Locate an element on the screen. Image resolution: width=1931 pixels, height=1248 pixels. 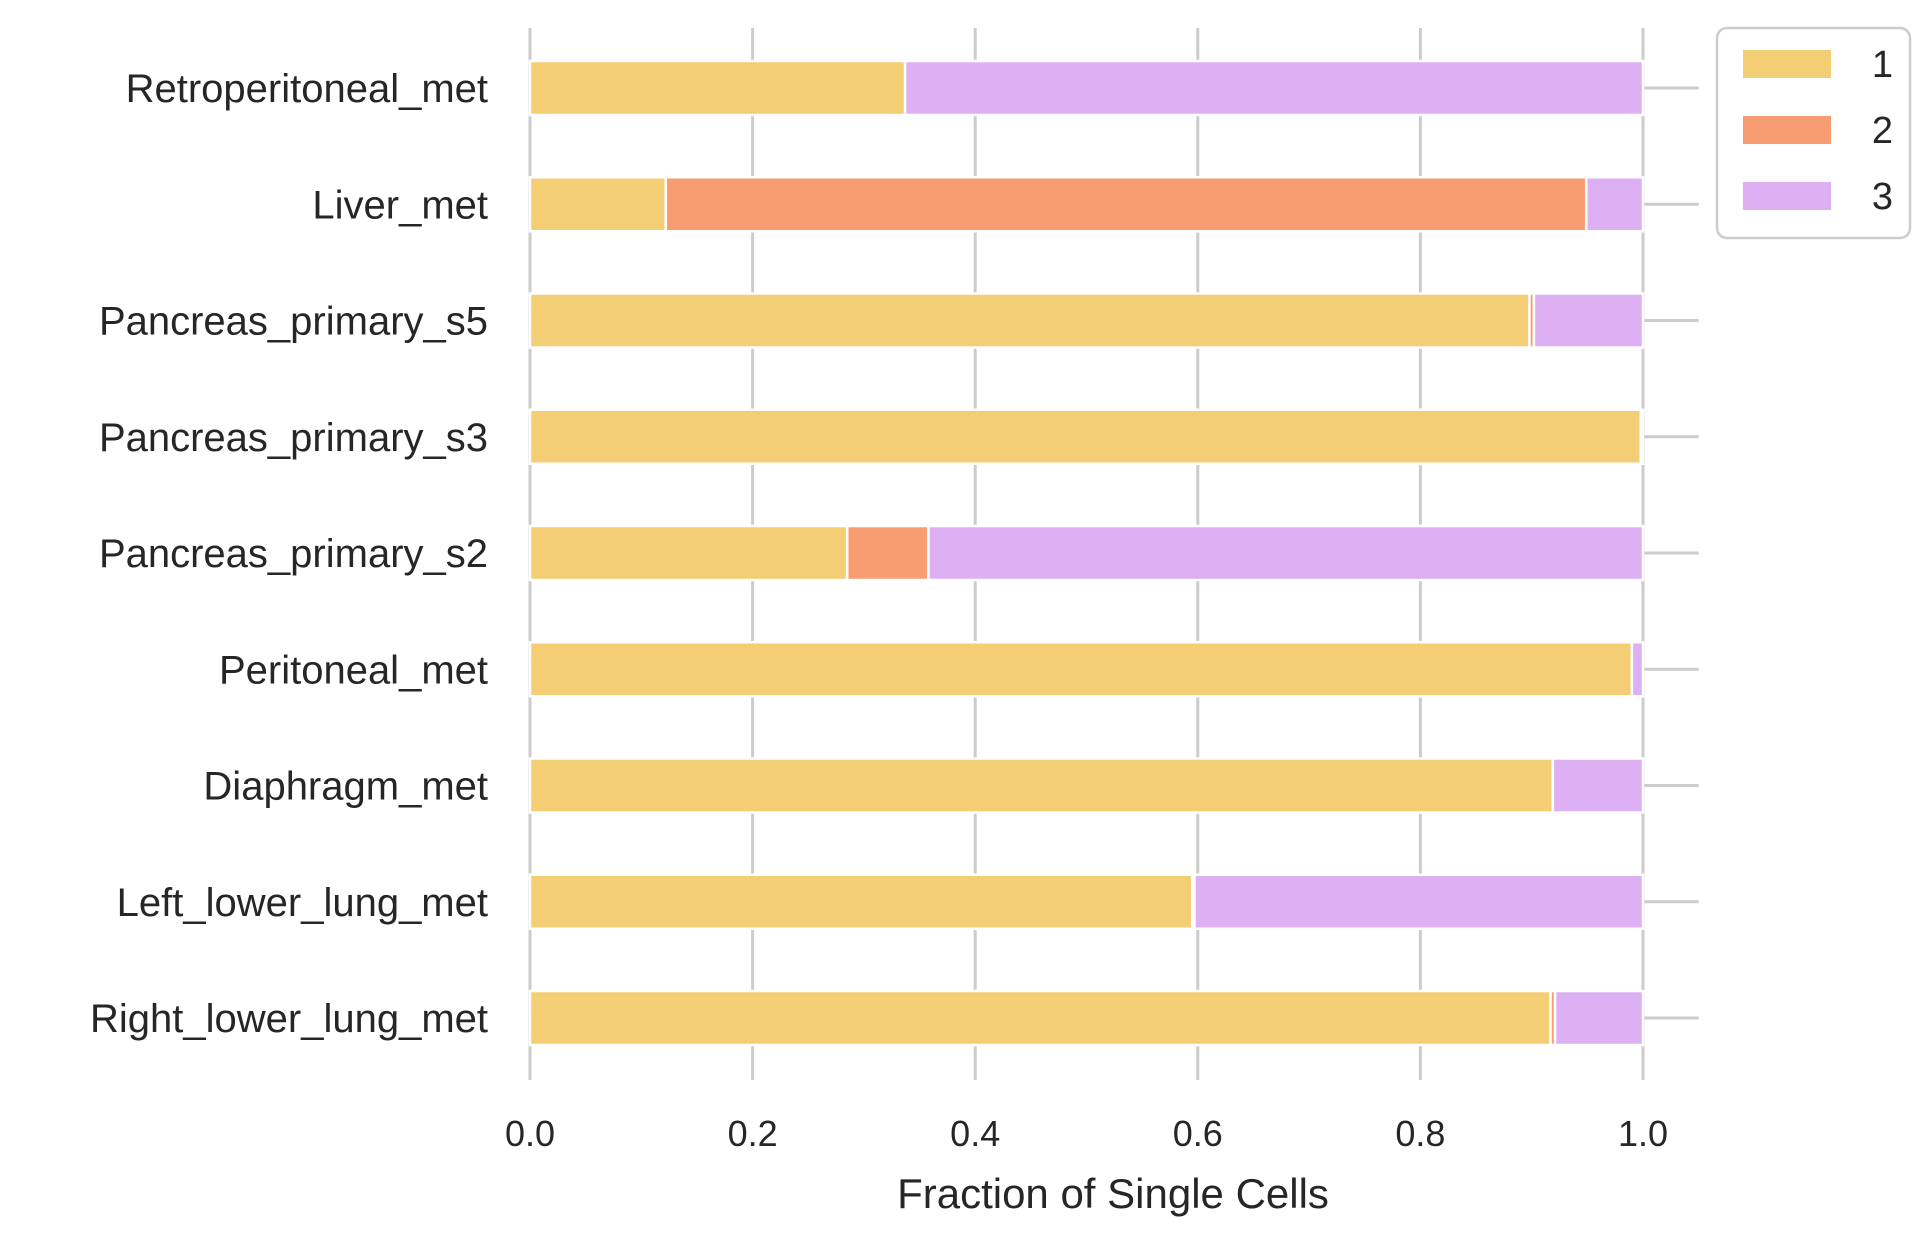
legend-label: 3 is located at coordinates (1882, 197).